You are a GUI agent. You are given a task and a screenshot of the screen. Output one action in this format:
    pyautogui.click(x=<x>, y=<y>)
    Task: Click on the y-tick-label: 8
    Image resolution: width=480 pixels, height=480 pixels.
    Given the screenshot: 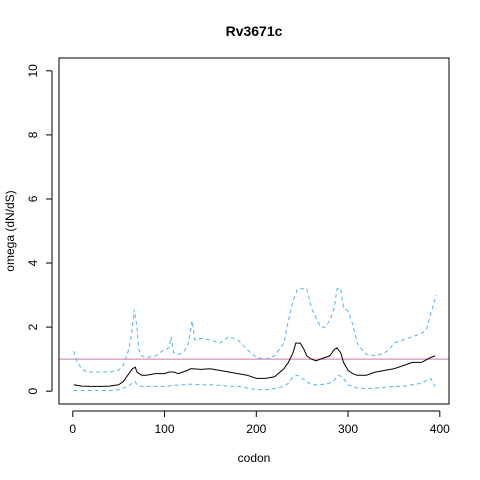 What is the action you would take?
    pyautogui.click(x=33, y=134)
    